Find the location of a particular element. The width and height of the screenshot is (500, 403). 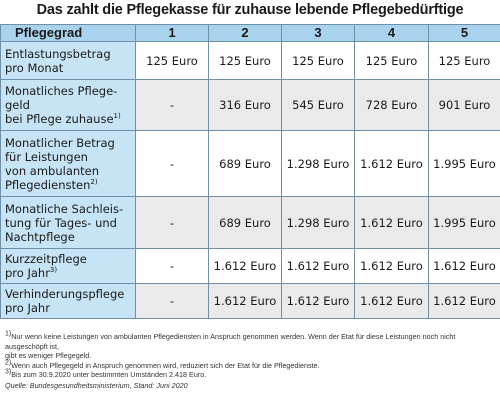

footnote-mark: 3) is located at coordinates (8, 372).